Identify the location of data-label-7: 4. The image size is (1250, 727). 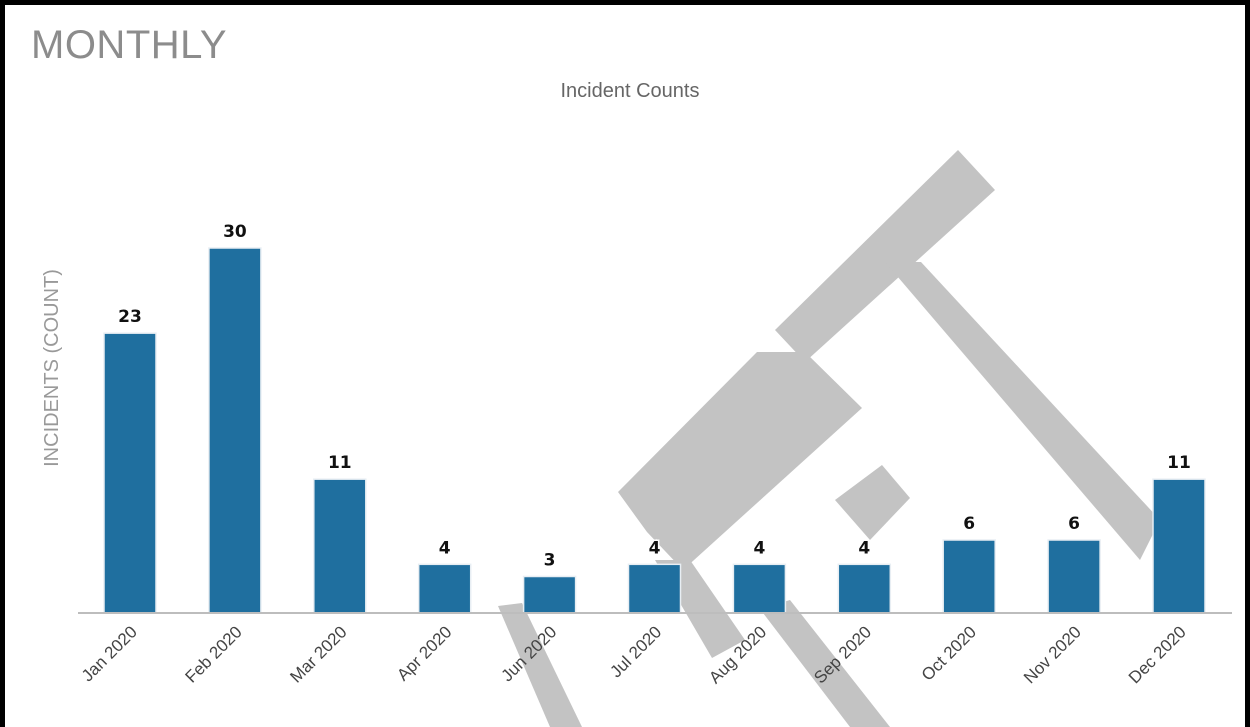
(864, 548).